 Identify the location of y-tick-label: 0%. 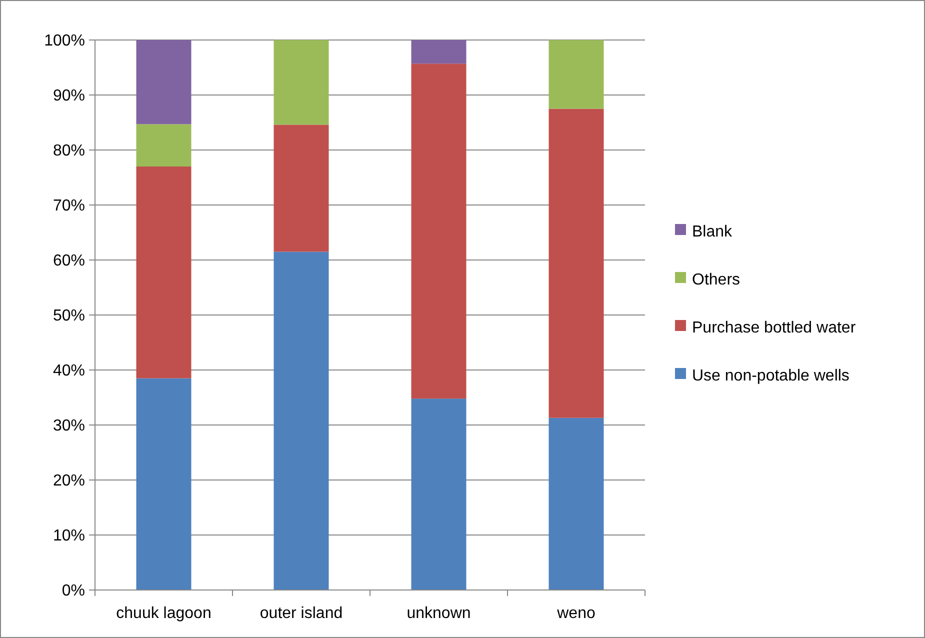
(73, 591).